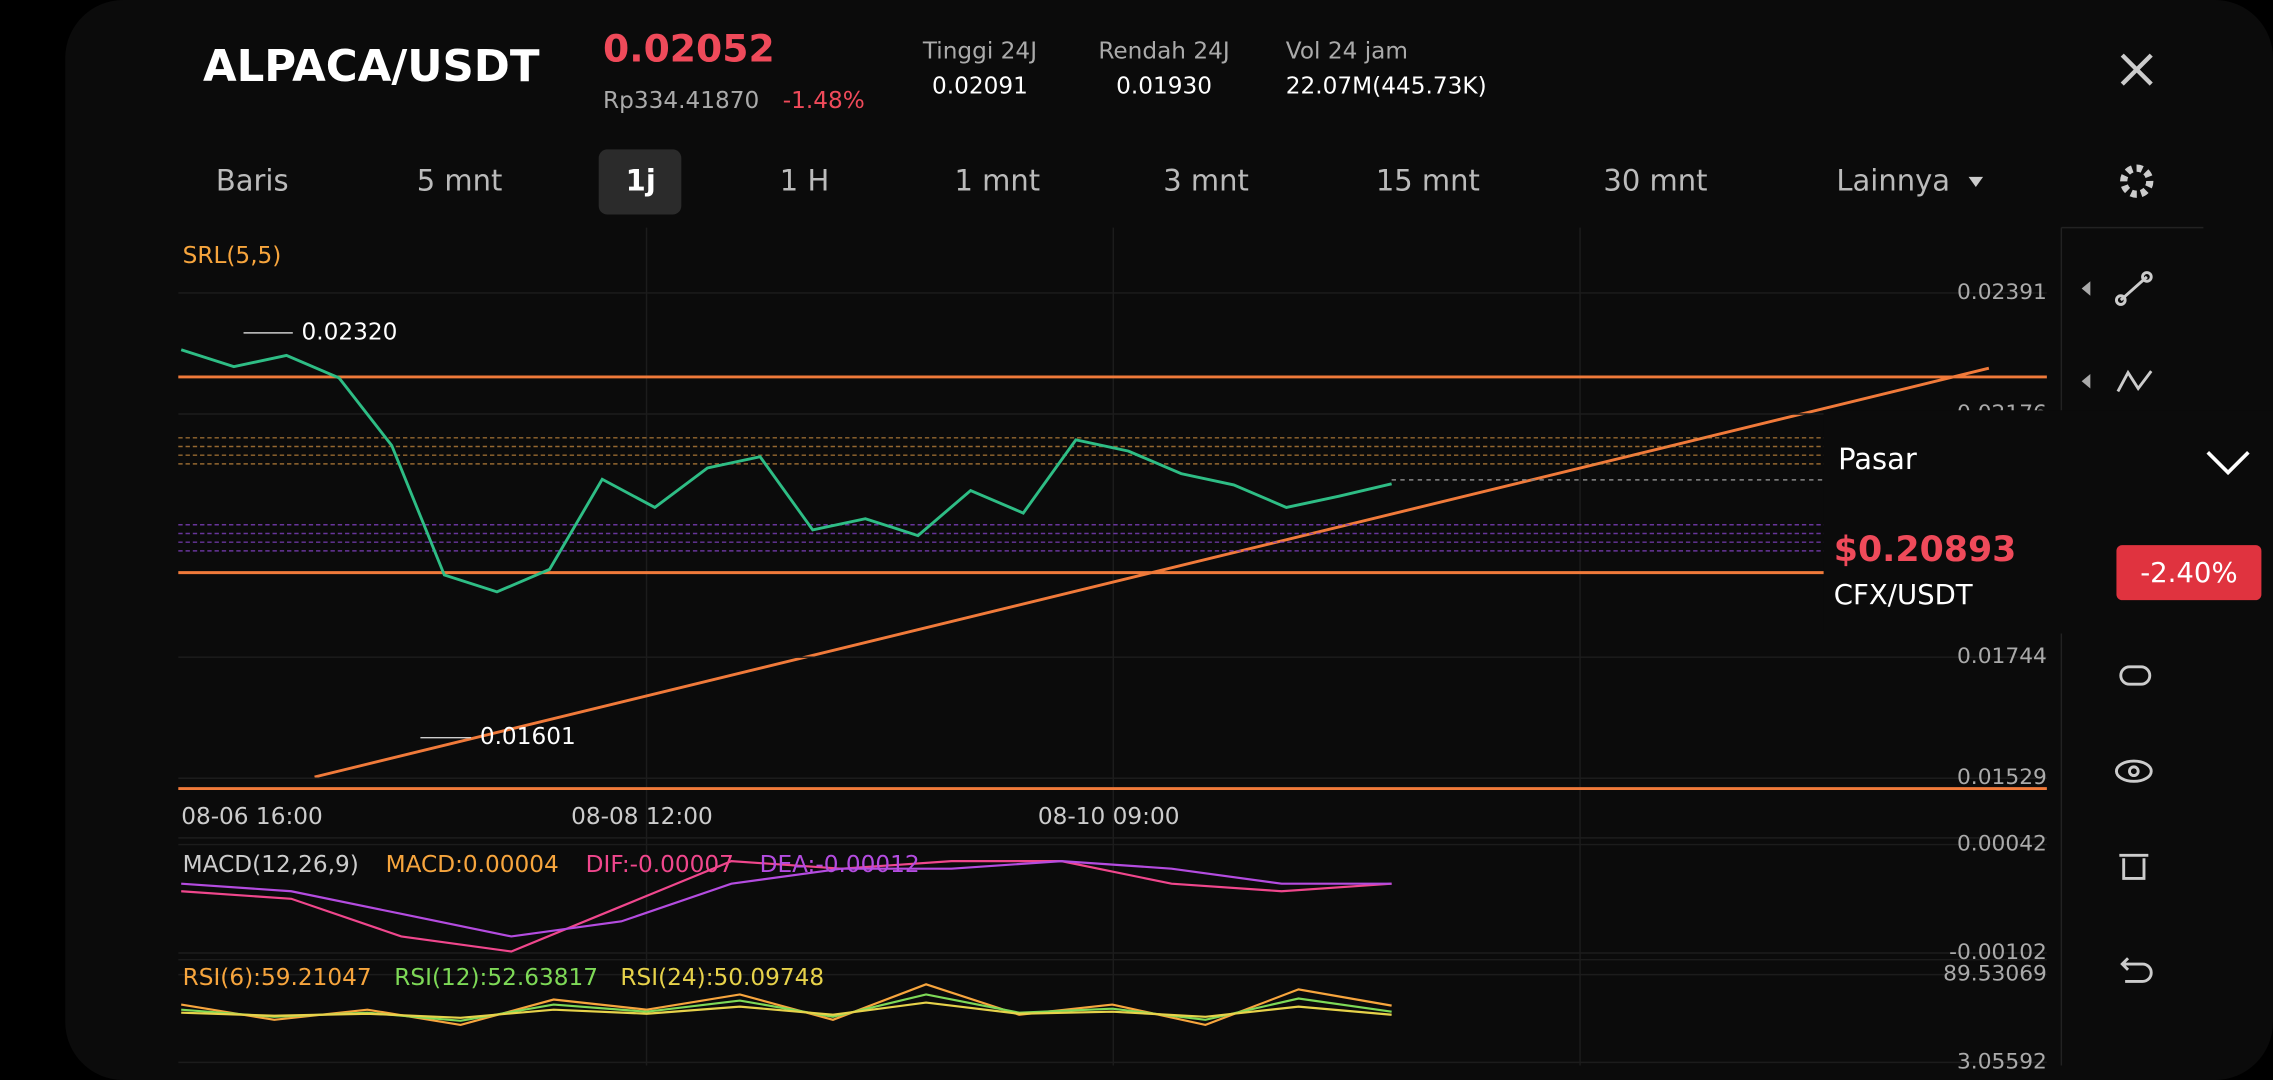 This screenshot has width=2273, height=1080. What do you see at coordinates (232, 255) in the screenshot?
I see `indicator-title: SRL(5,5)` at bounding box center [232, 255].